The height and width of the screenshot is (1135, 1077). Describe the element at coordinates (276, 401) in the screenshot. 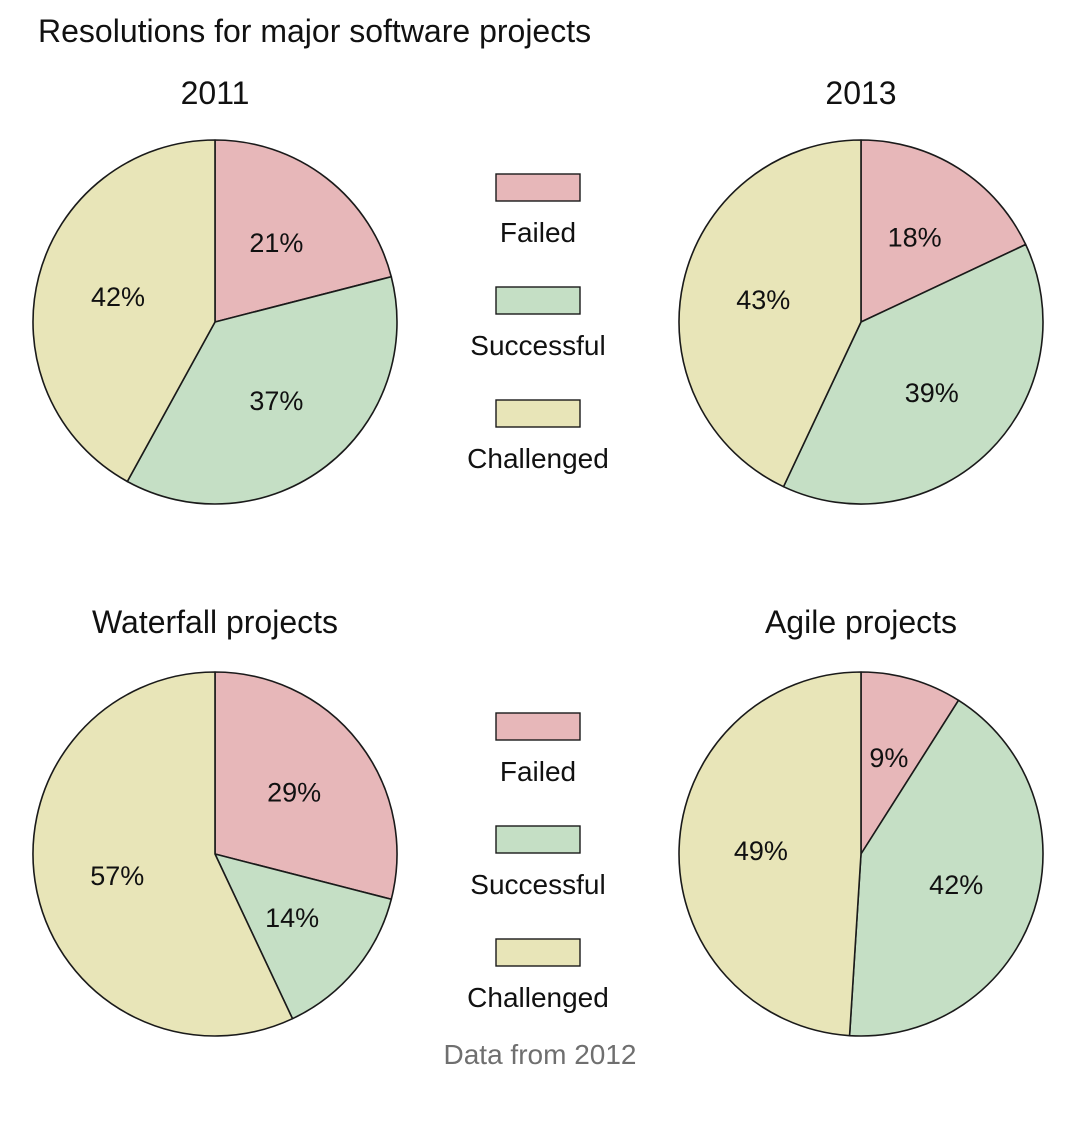

I see `slice-value-label: 37%` at that location.